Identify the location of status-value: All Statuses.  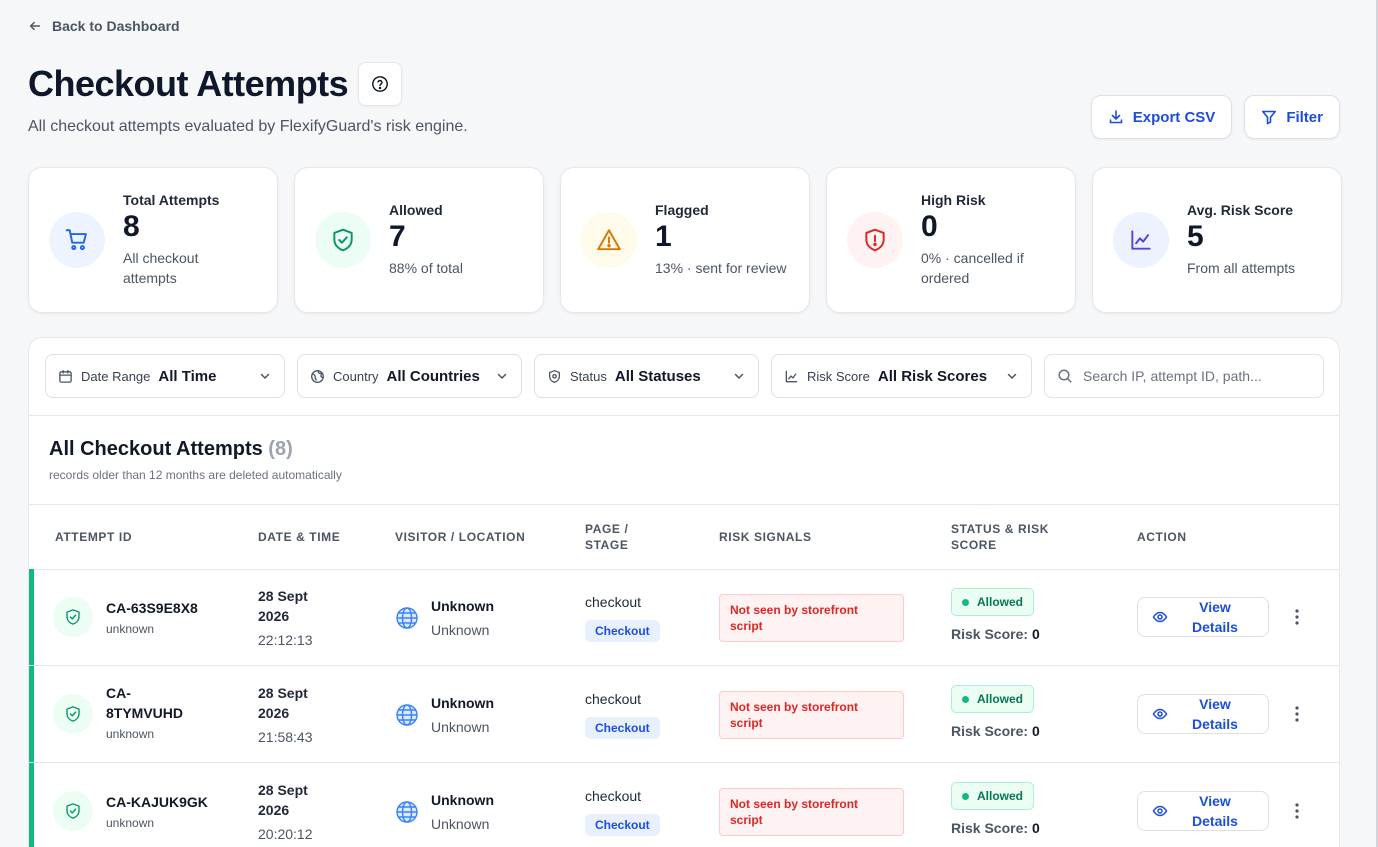
(657, 376).